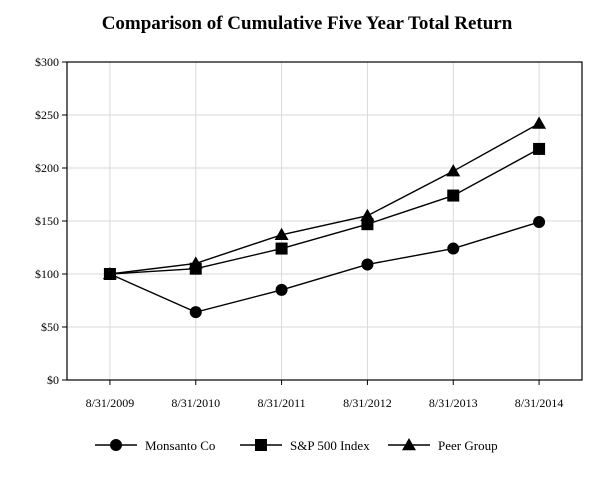 Image resolution: width=614 pixels, height=480 pixels. What do you see at coordinates (261, 445) in the screenshot?
I see `legend-marker-s-p-500-index` at bounding box center [261, 445].